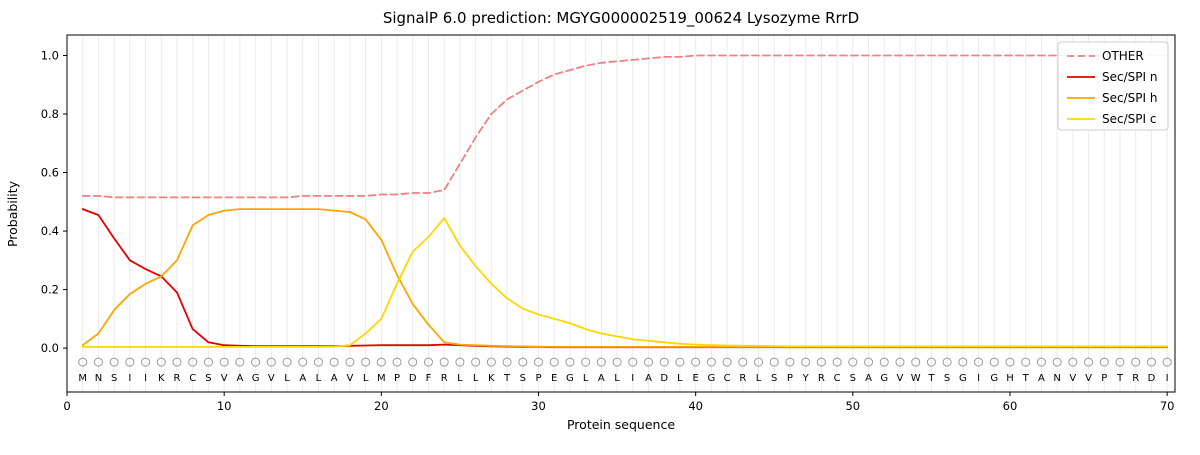 This screenshot has width=1200, height=455. Describe the element at coordinates (50, 231) in the screenshot. I see `y-tick-label: 0.4` at that location.